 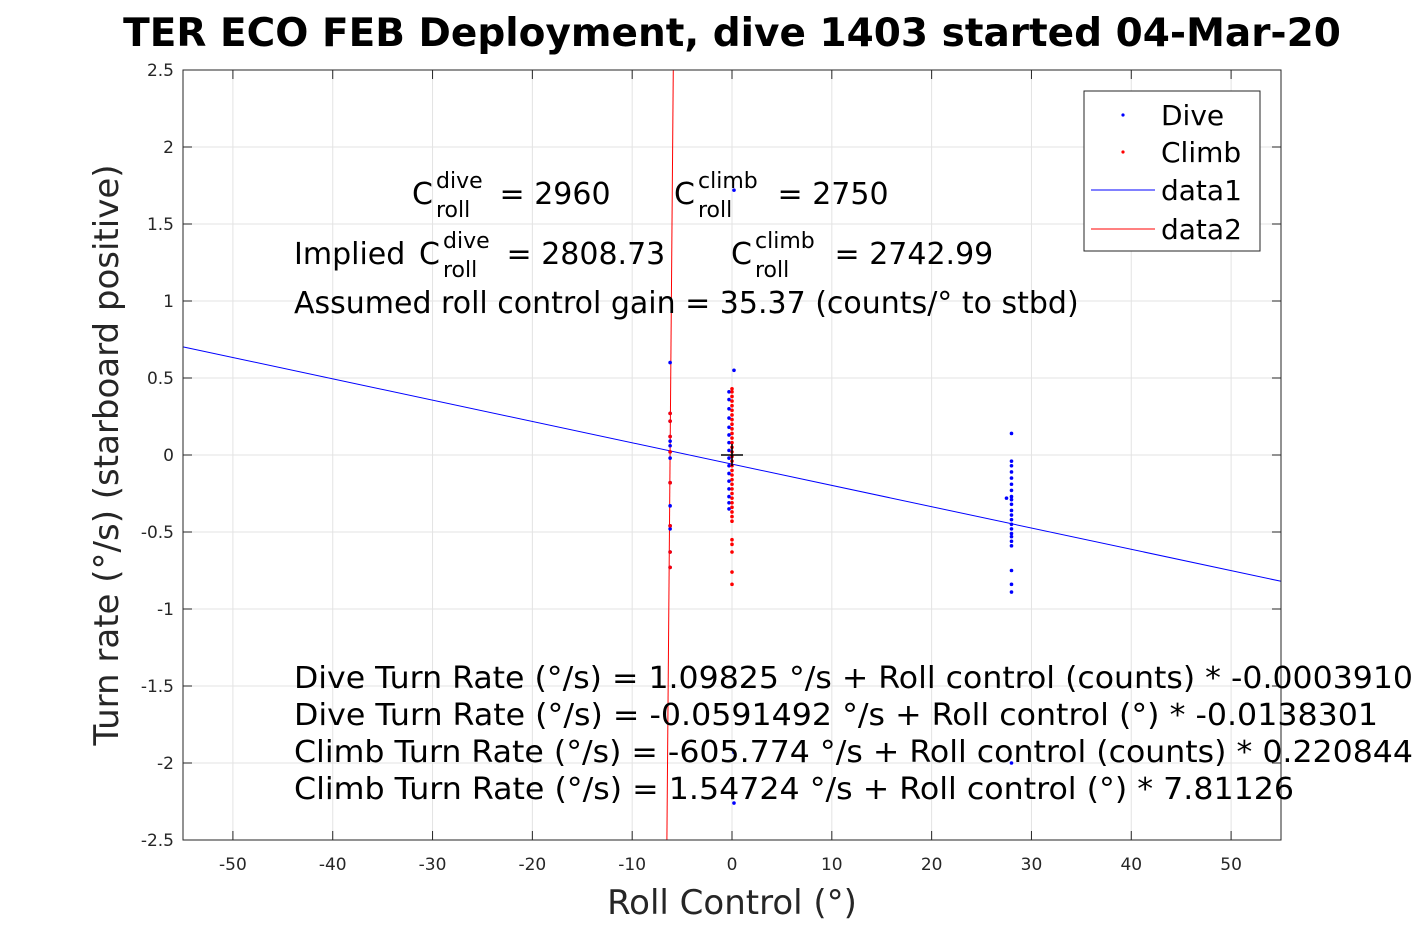 I want to click on x-tick-label: -10, so click(x=632, y=865).